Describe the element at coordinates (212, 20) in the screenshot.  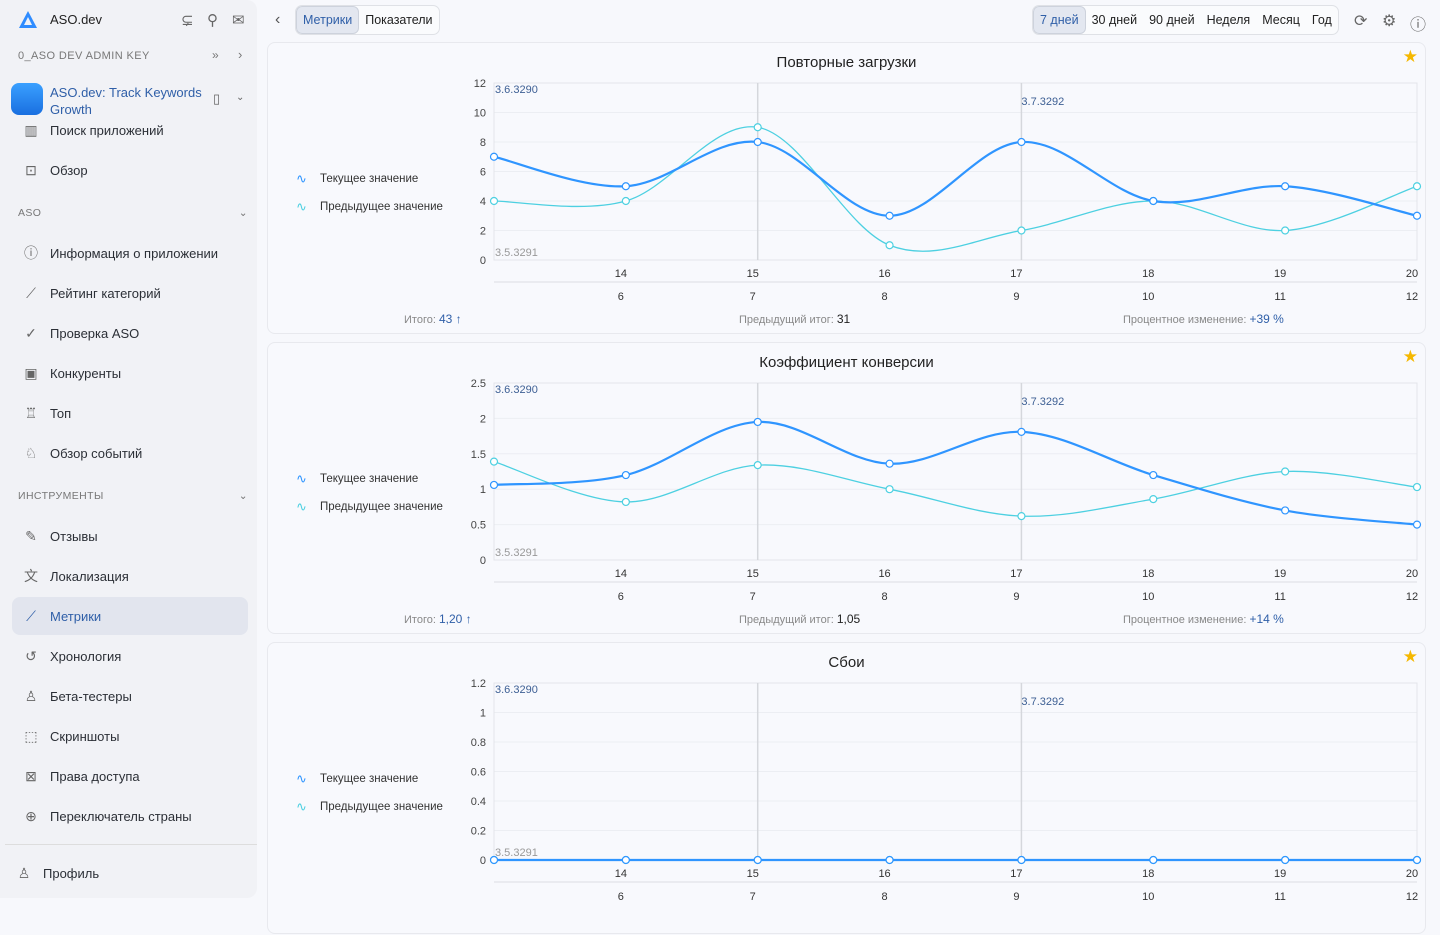
I see `pin-icon: ⚲` at that location.